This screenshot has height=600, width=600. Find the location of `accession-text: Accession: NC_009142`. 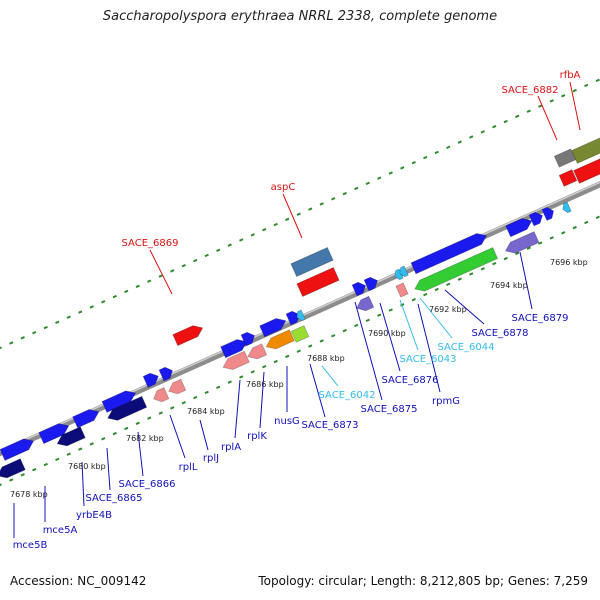

accession-text: Accession: NC_009142 is located at coordinates (78, 581).